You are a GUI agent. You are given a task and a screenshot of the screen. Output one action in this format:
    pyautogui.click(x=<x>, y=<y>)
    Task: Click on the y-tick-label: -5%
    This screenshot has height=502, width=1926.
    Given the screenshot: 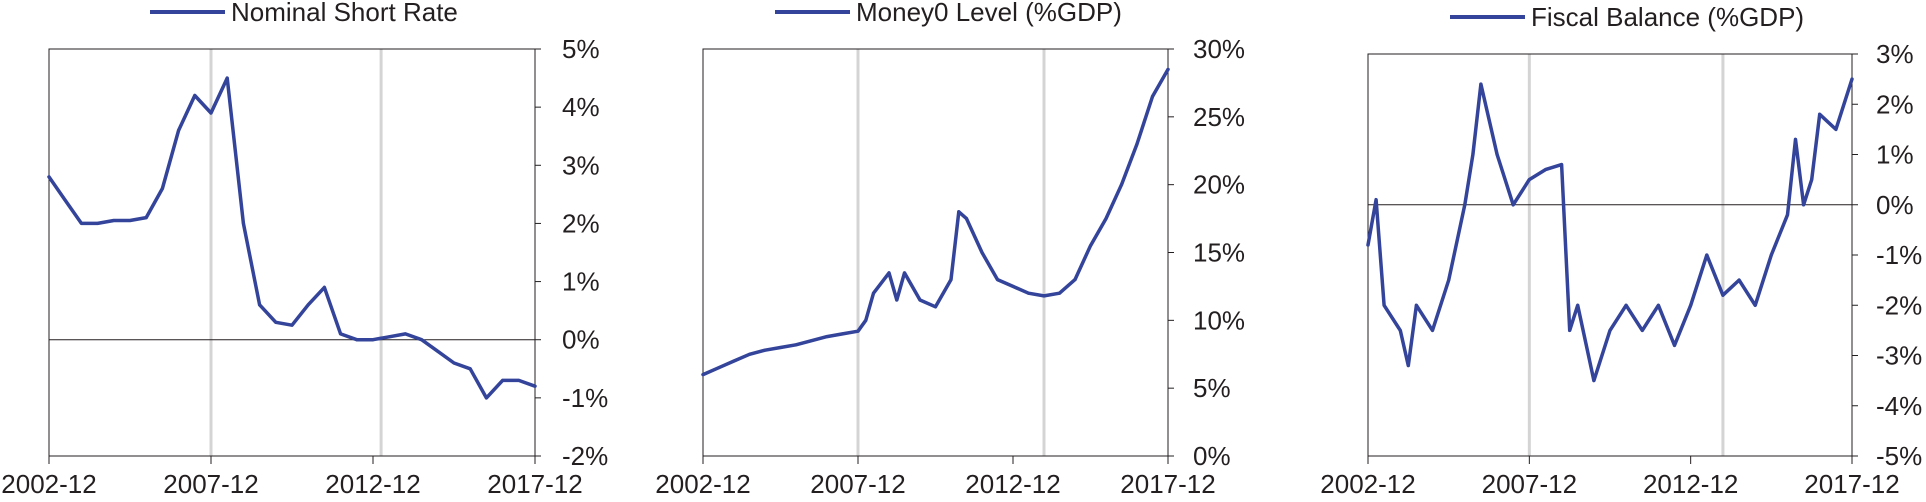 What is the action you would take?
    pyautogui.click(x=1899, y=456)
    